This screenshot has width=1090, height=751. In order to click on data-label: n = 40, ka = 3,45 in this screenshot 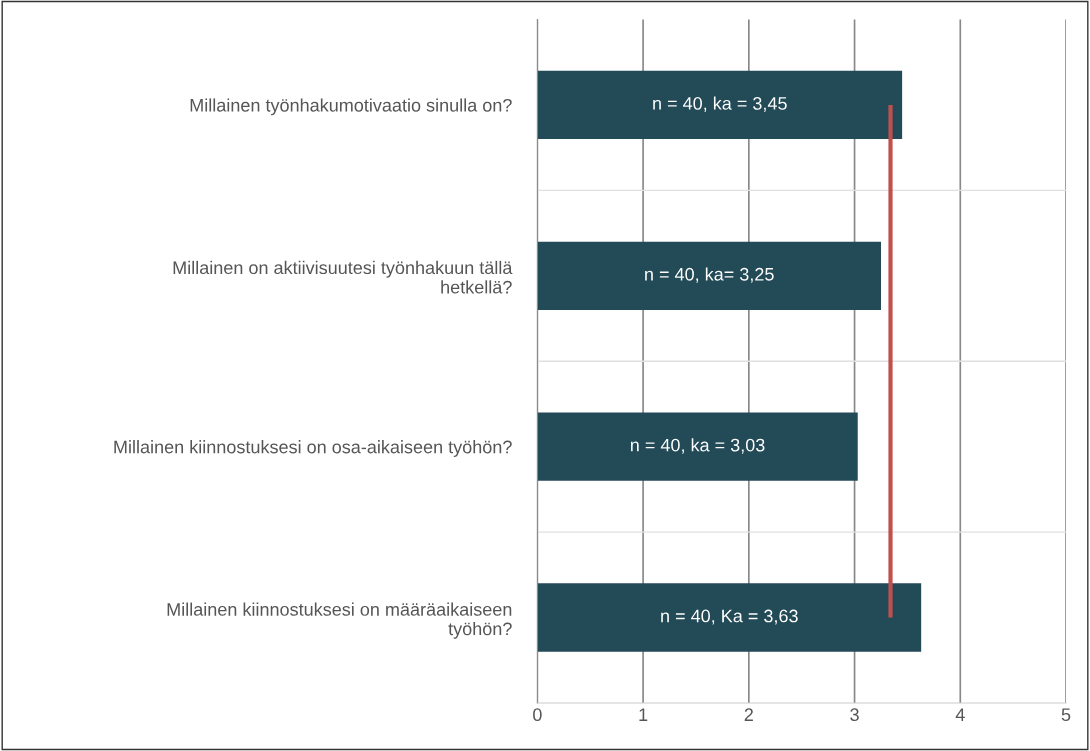, I will do `click(720, 104)`.